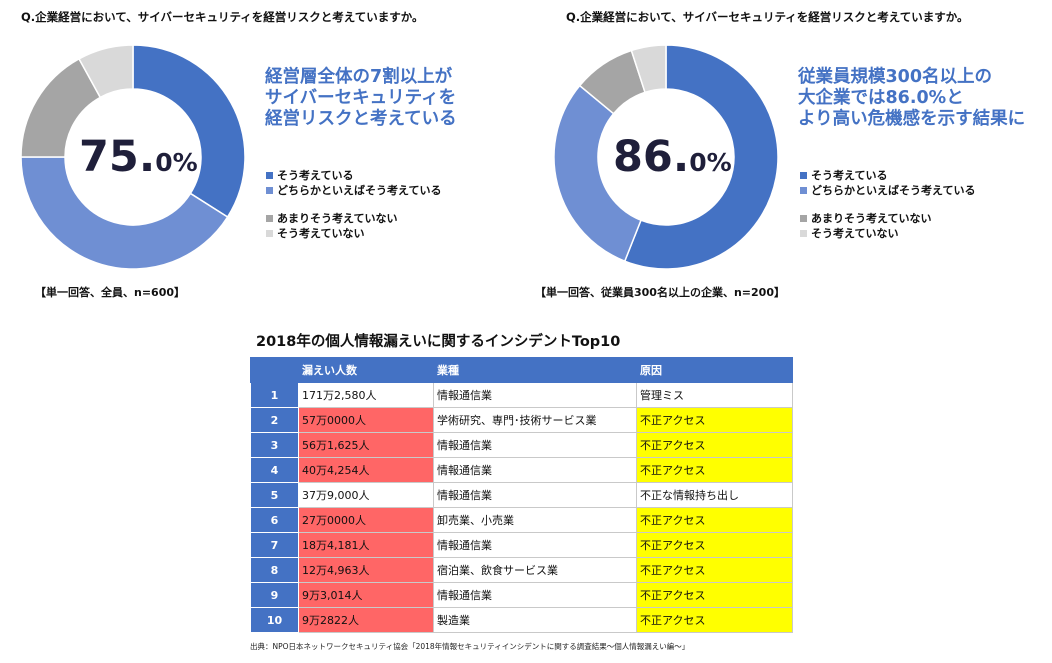 The height and width of the screenshot is (663, 1052). What do you see at coordinates (535, 370) in the screenshot?
I see `header-industry: 業種` at bounding box center [535, 370].